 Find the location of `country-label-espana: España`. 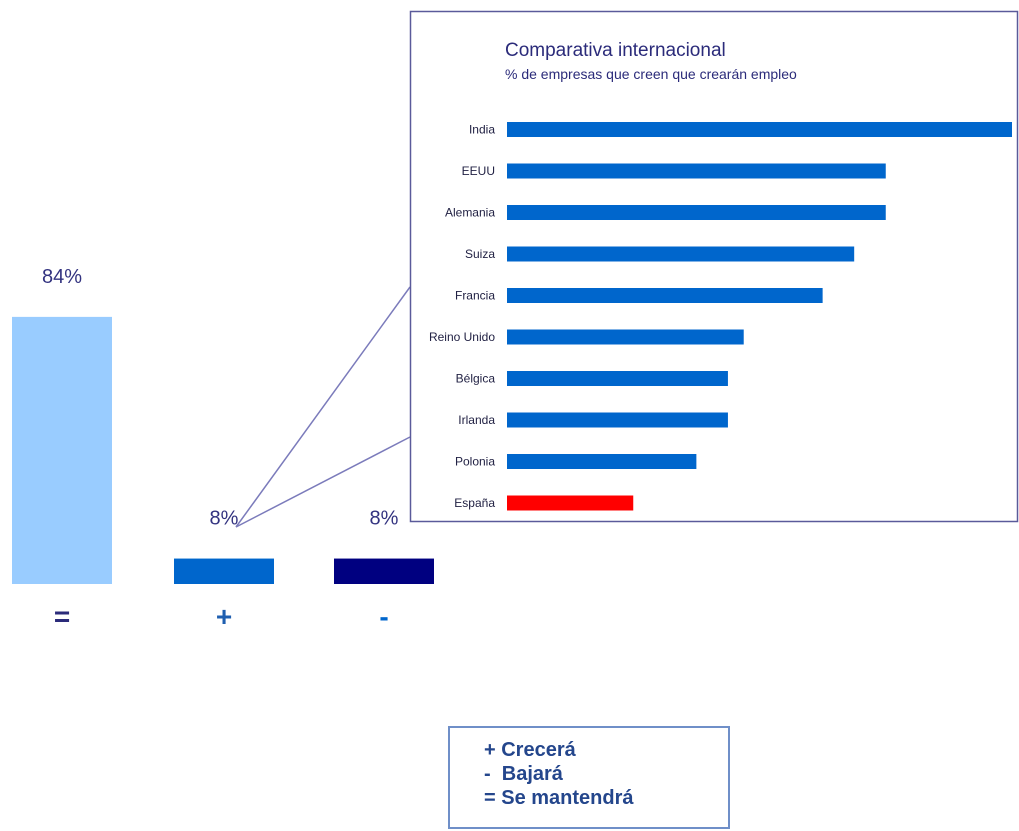

country-label-espana: España is located at coordinates (474, 503).